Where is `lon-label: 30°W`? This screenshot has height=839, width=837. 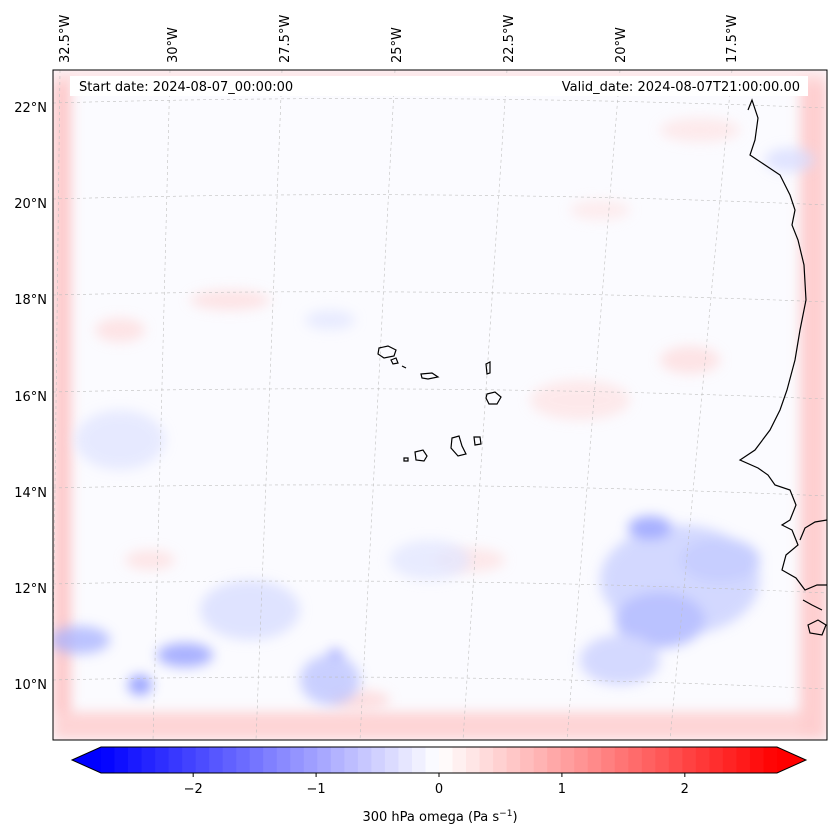 lon-label: 30°W is located at coordinates (173, 45).